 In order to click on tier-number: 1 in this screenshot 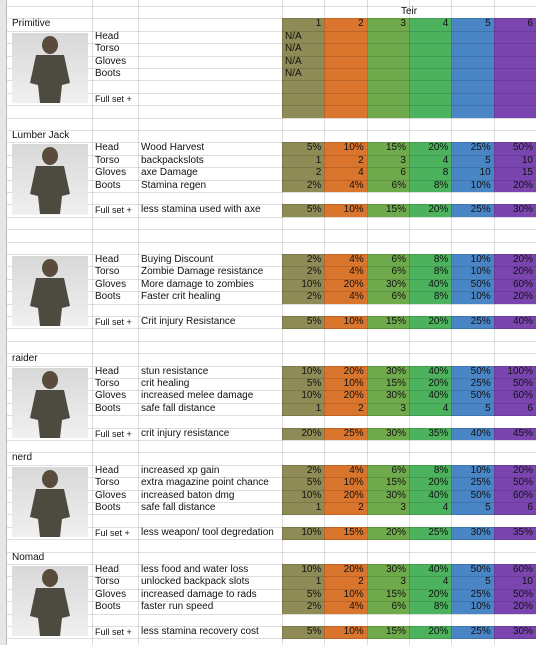, I will do `click(318, 24)`.